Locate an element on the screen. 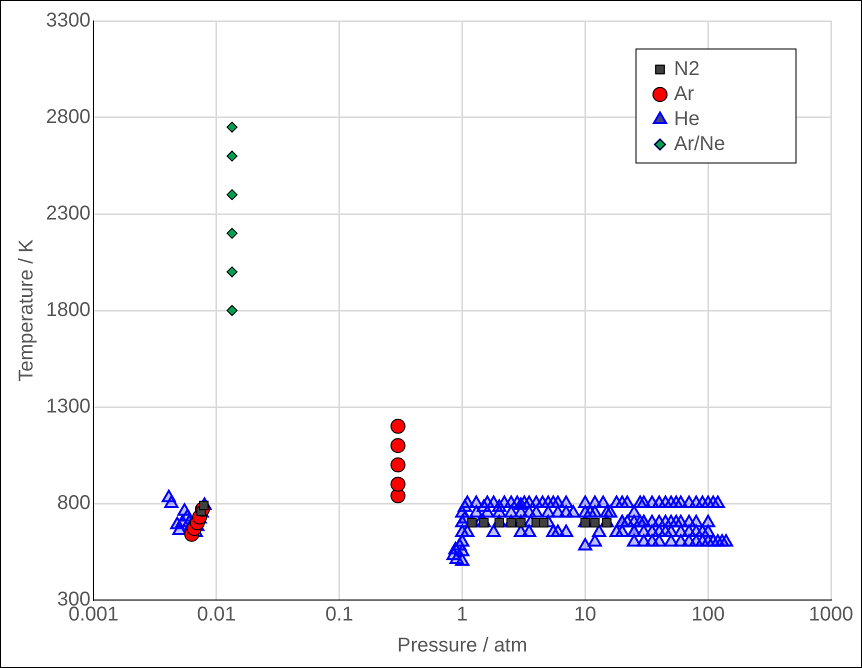  y-tick-label: 2300 is located at coordinates (68, 213).